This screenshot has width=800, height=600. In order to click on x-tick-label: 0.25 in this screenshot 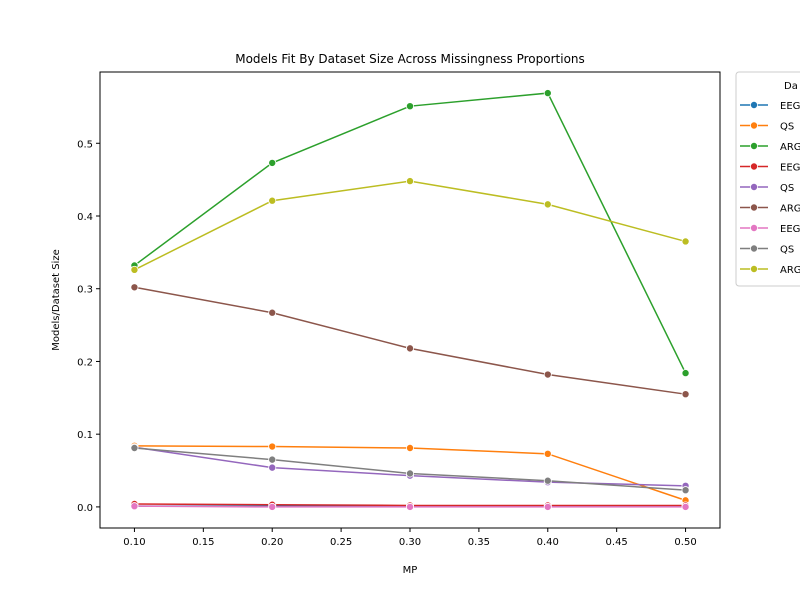, I will do `click(341, 542)`.